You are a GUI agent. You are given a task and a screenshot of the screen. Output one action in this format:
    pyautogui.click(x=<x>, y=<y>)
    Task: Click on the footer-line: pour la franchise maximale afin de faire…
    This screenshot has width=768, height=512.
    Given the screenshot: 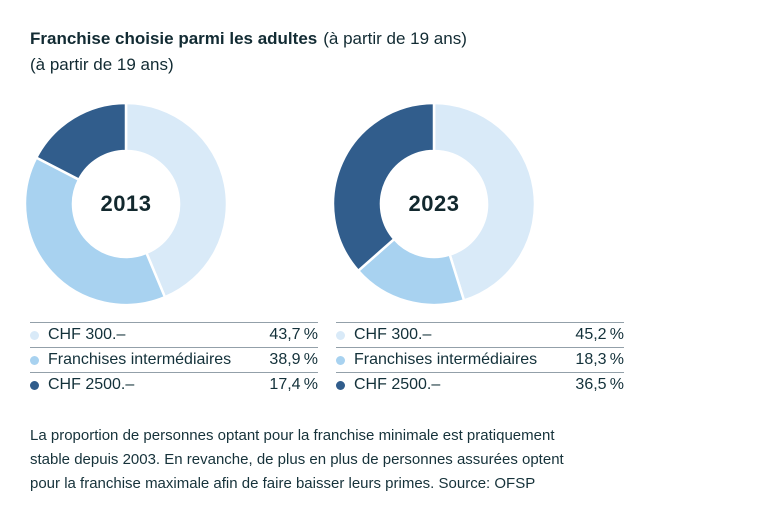 What is the action you would take?
    pyautogui.click(x=283, y=483)
    